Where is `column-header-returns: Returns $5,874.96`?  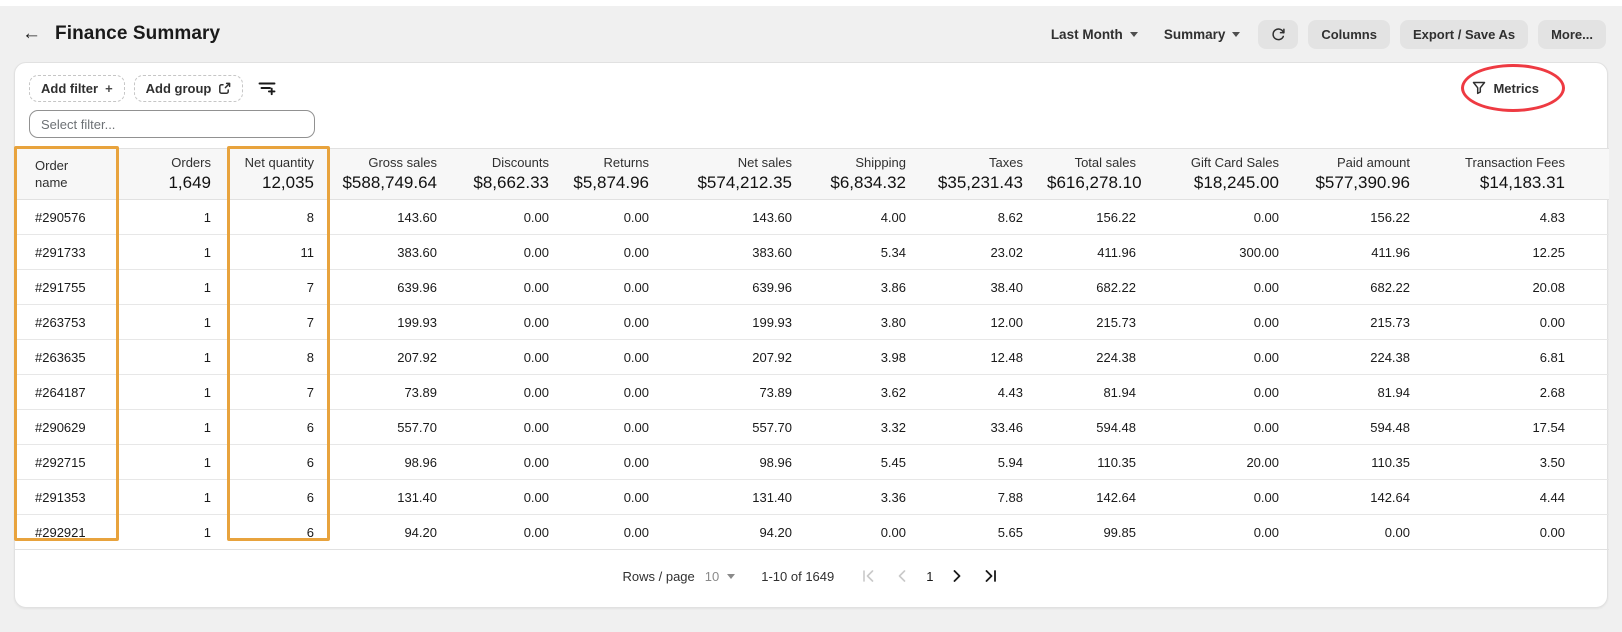
column-header-returns: Returns $5,874.96 is located at coordinates (615, 174).